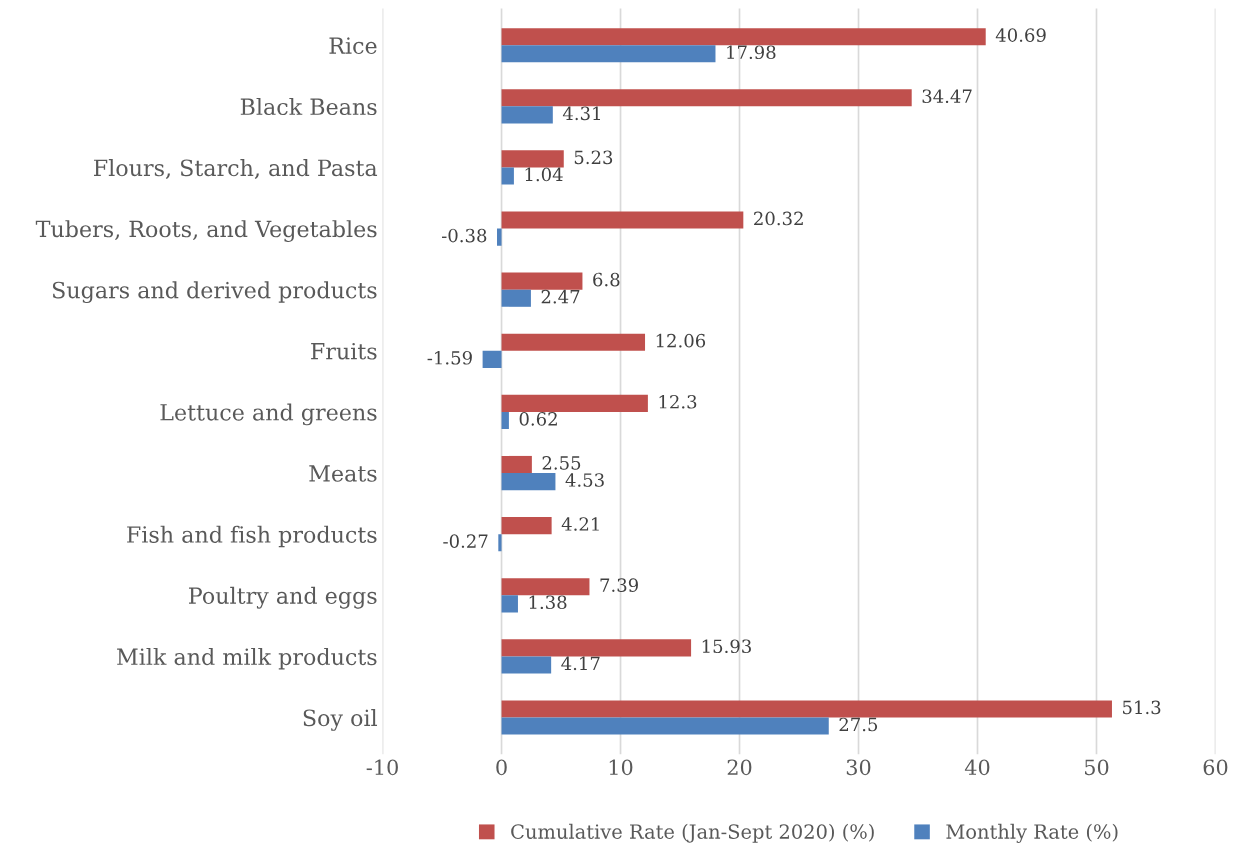 The image size is (1234, 857). What do you see at coordinates (751, 52) in the screenshot?
I see `data-label: 17.98` at bounding box center [751, 52].